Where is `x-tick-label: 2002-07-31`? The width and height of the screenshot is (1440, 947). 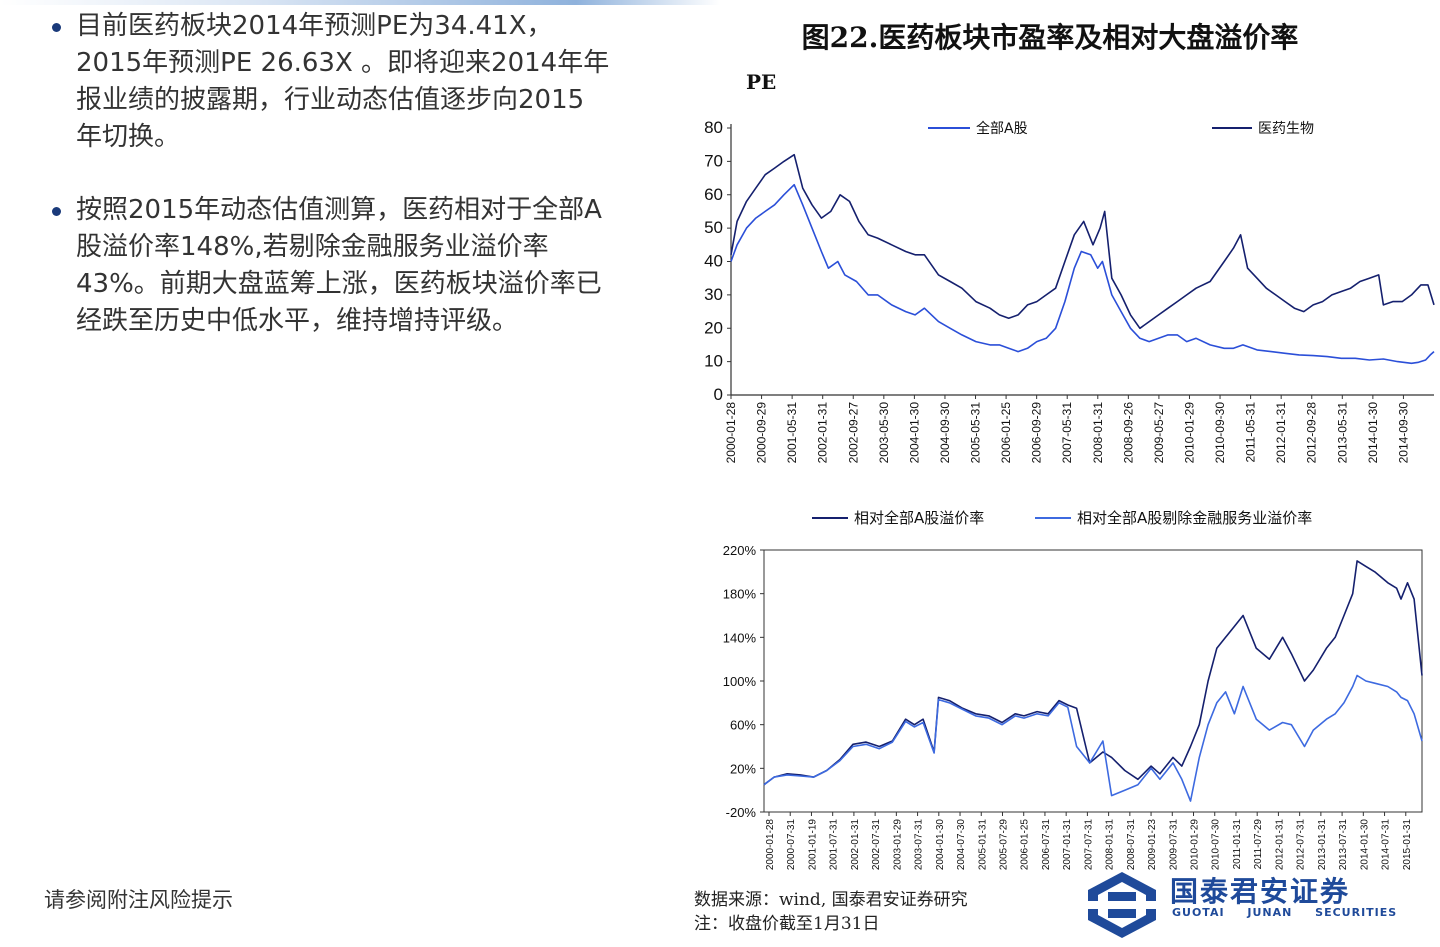 x-tick-label: 2002-07-31 is located at coordinates (876, 845).